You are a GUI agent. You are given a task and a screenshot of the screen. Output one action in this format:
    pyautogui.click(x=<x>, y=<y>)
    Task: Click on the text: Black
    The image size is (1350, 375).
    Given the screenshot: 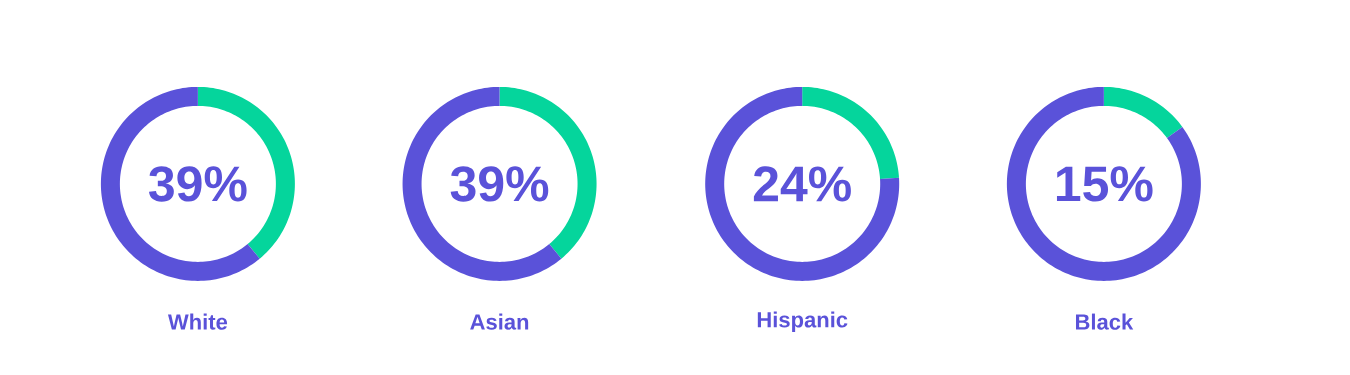 What is the action you would take?
    pyautogui.click(x=1104, y=321)
    